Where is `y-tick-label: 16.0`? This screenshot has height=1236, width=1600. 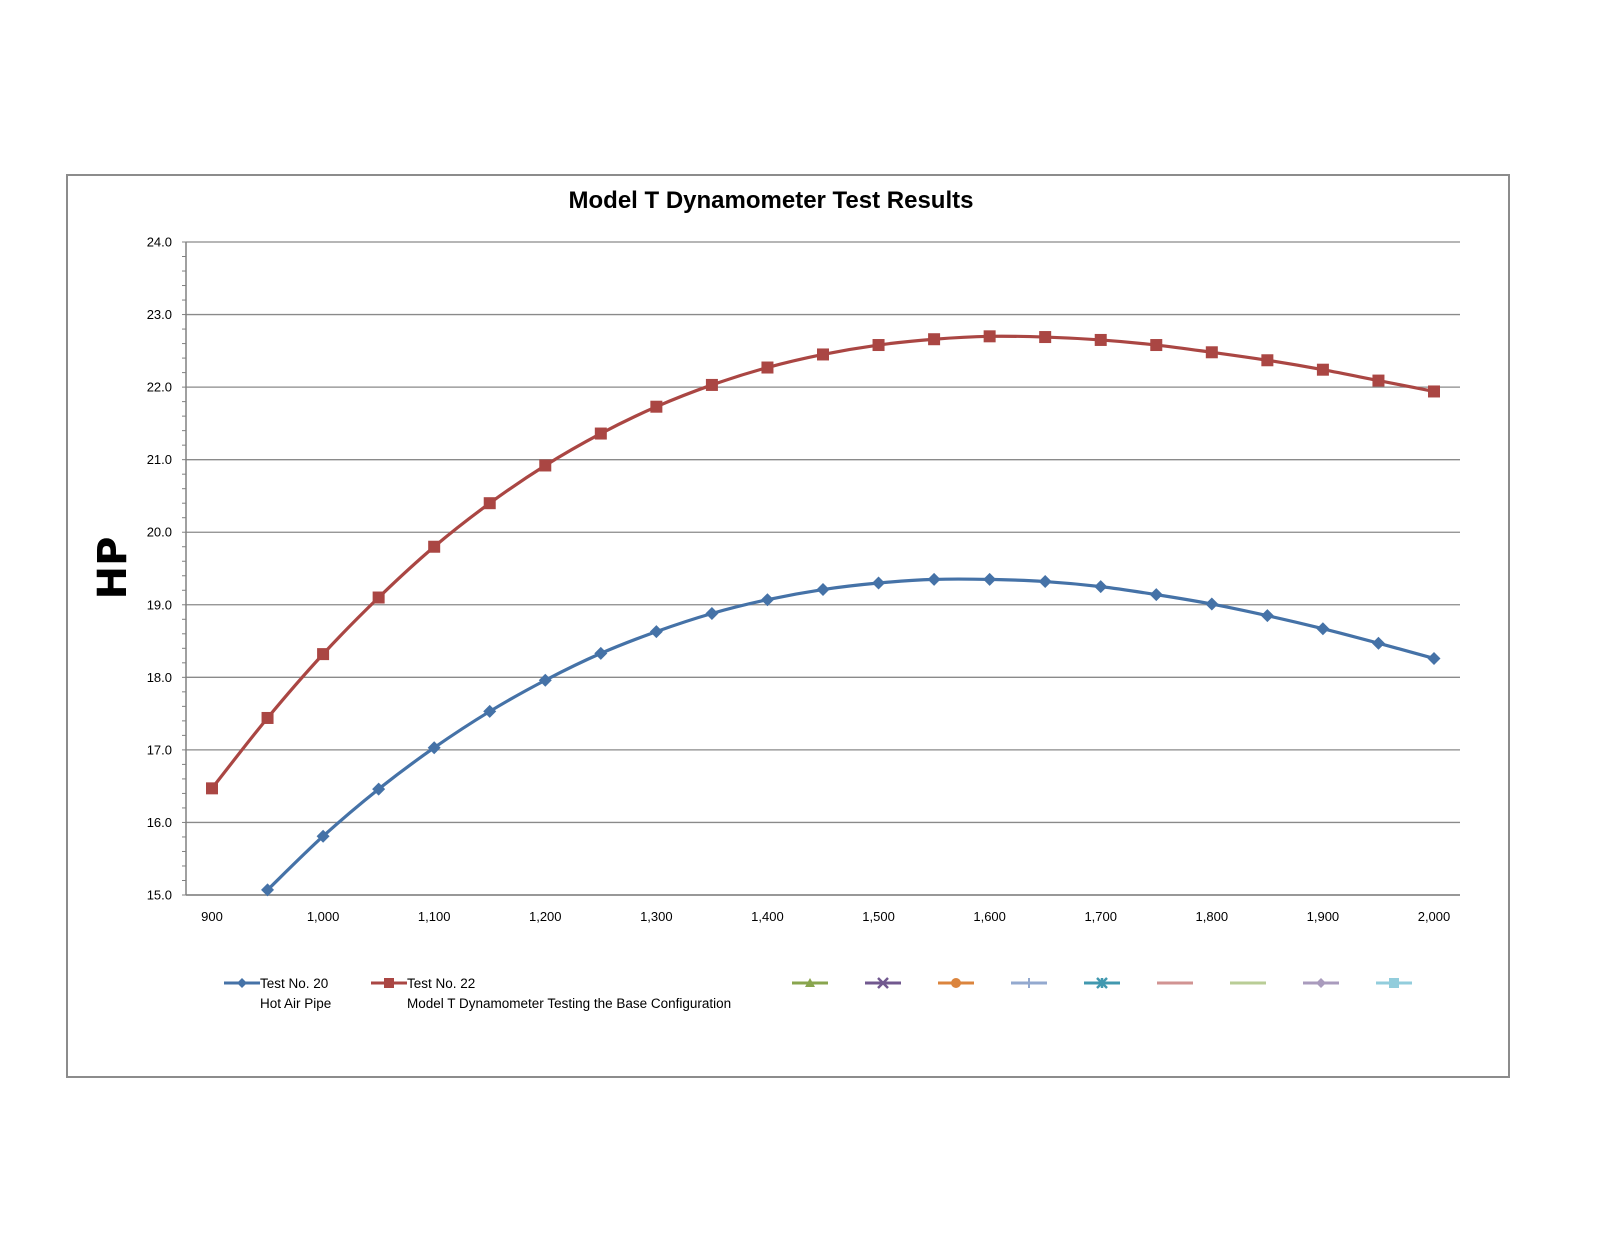 y-tick-label: 16.0 is located at coordinates (159, 822).